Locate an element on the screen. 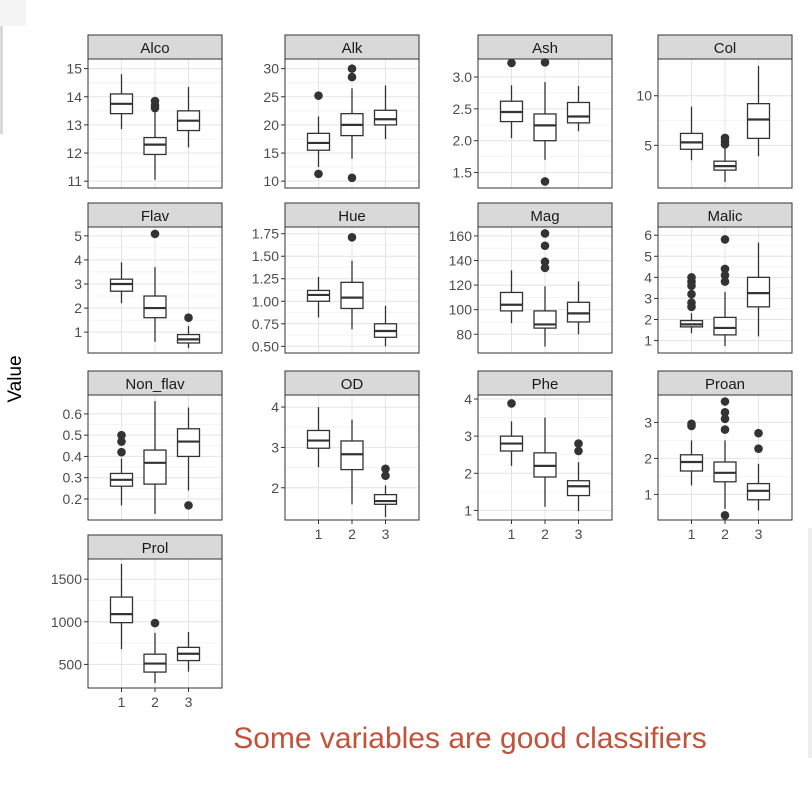 This screenshot has width=812, height=788. facet-col: Col 5 10 is located at coordinates (714, 111).